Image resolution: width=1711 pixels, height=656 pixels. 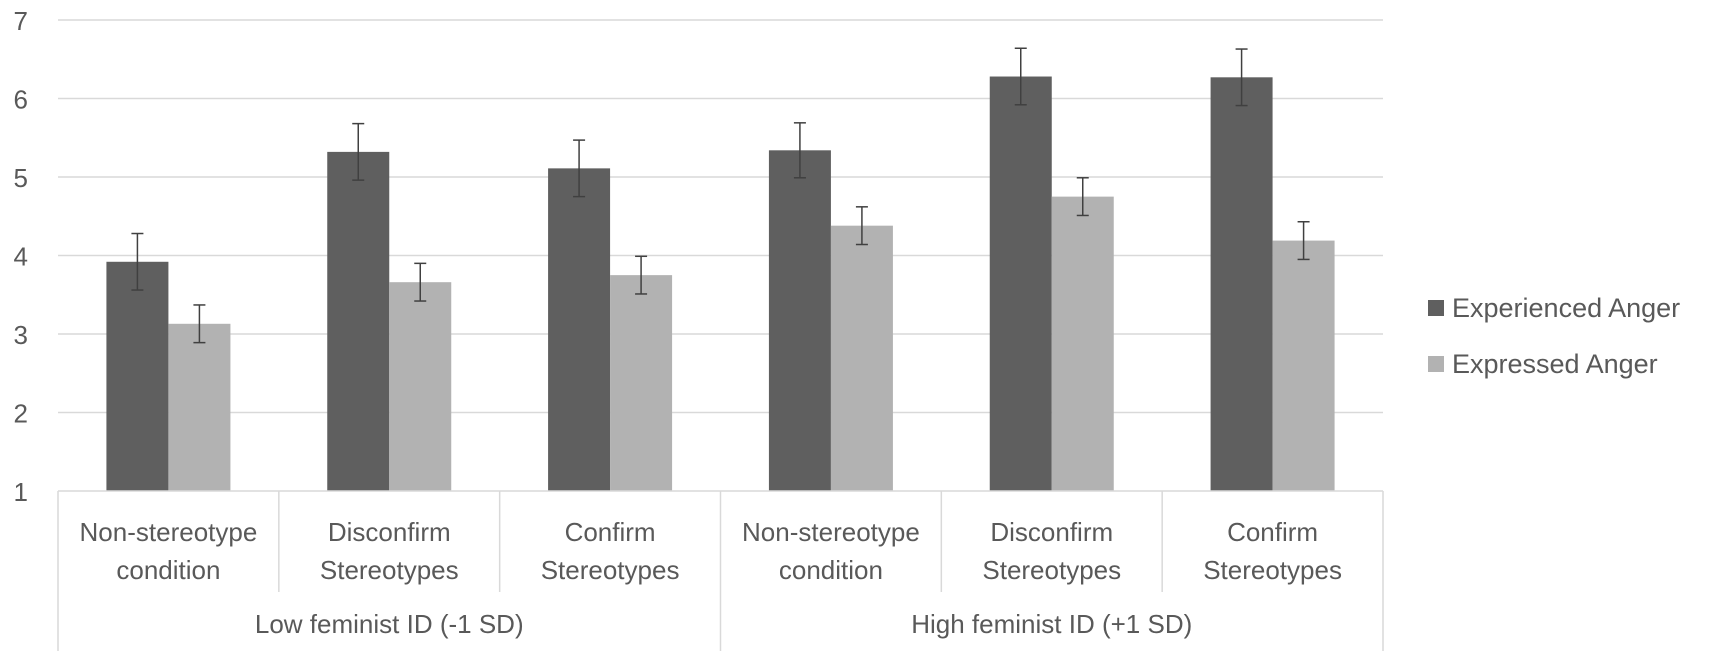 I want to click on legend-label-expressed-anger: Expressed Anger, so click(x=1555, y=363).